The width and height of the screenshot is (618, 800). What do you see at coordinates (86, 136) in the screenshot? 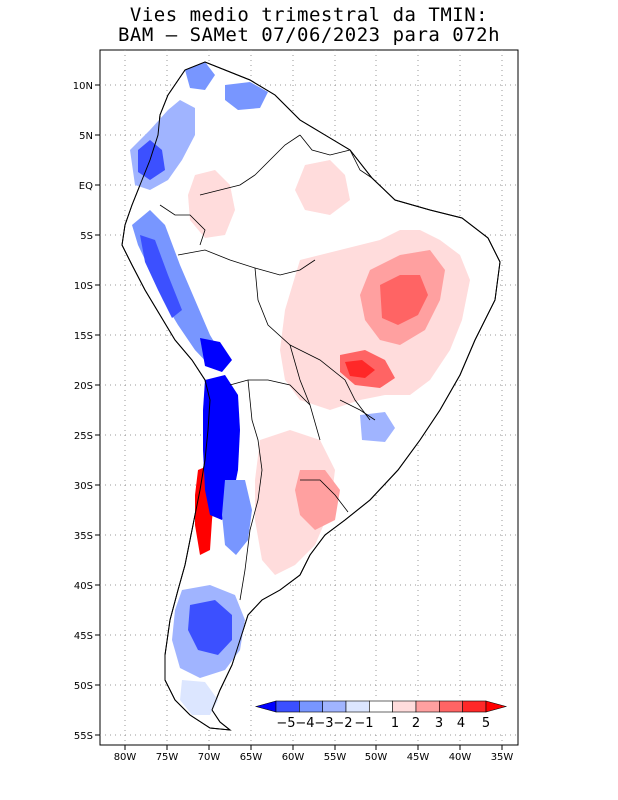
I see `lat-label: 5N` at bounding box center [86, 136].